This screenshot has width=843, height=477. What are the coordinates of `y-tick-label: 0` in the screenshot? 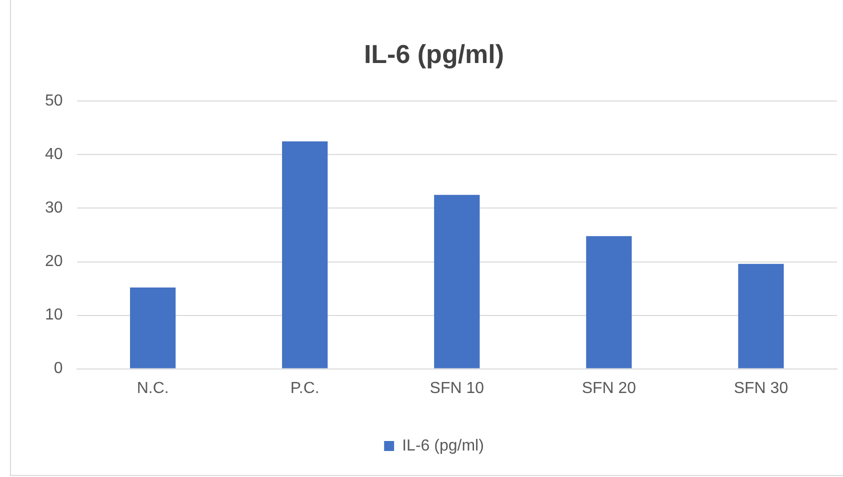 It's located at (58, 369).